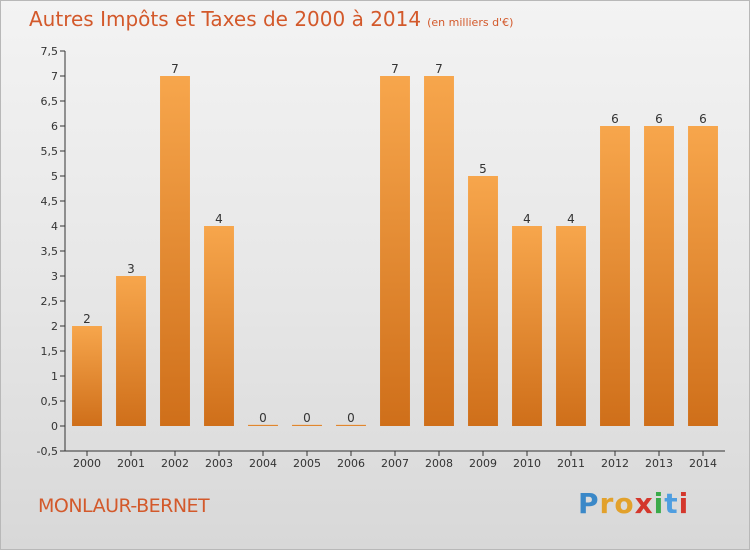 This screenshot has width=750, height=550. Describe the element at coordinates (47, 451) in the screenshot. I see `y-tick-label: -0,5` at that location.